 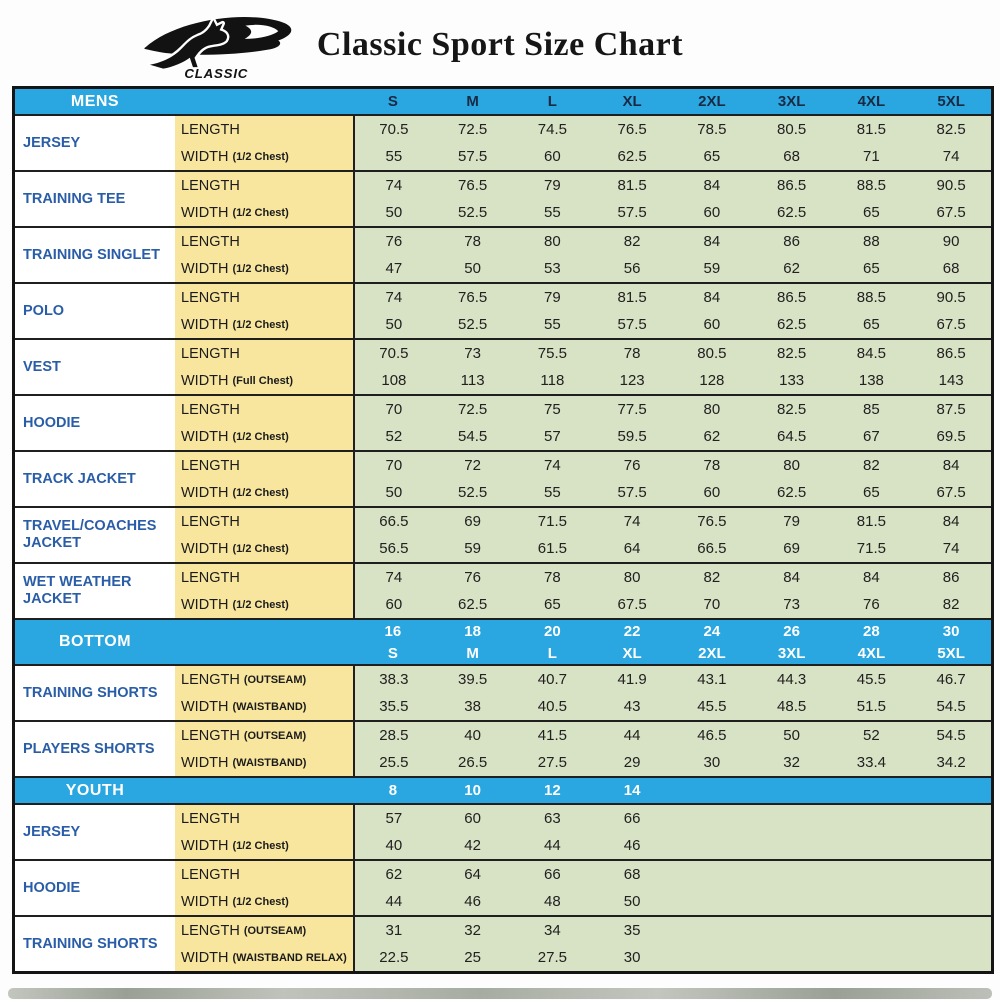 I want to click on value-cell: 90, so click(x=951, y=241).